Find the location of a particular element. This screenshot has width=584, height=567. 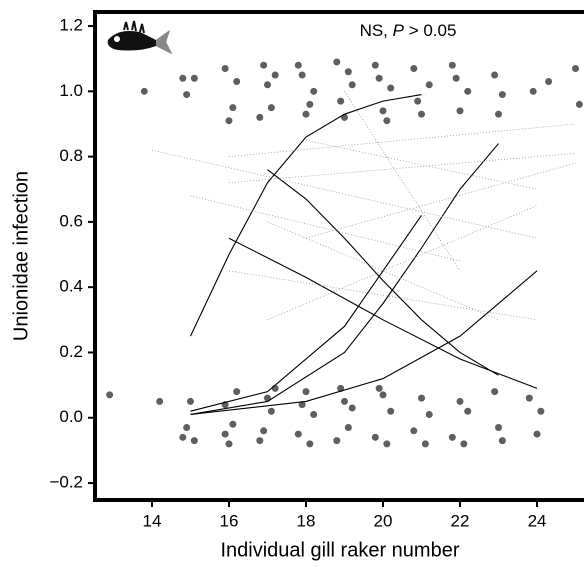

fit-curve is located at coordinates (383, 313).